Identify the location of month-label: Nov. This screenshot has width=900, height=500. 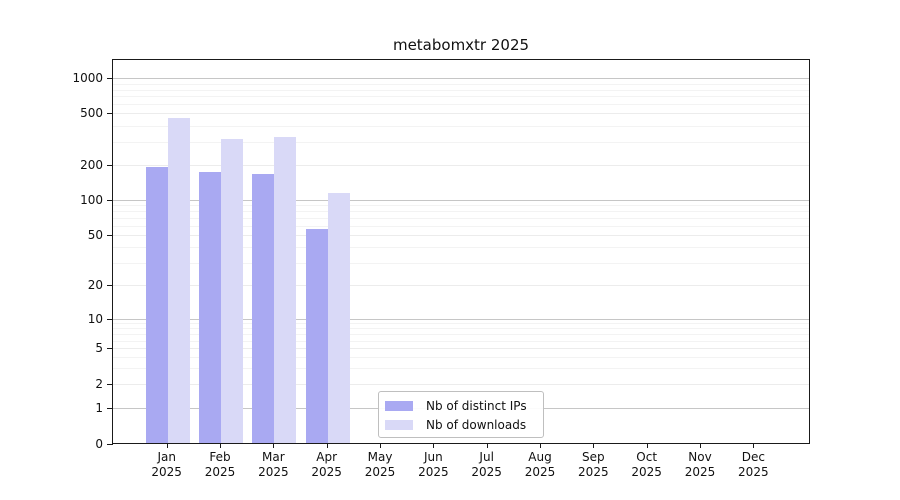
(700, 457).